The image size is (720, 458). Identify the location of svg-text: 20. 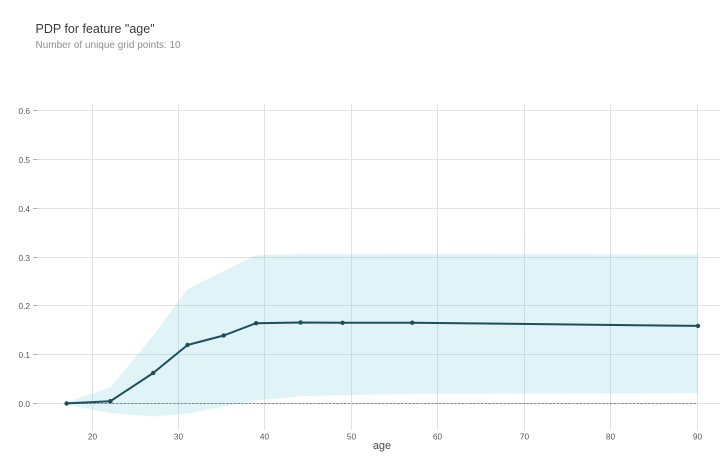
(93, 437).